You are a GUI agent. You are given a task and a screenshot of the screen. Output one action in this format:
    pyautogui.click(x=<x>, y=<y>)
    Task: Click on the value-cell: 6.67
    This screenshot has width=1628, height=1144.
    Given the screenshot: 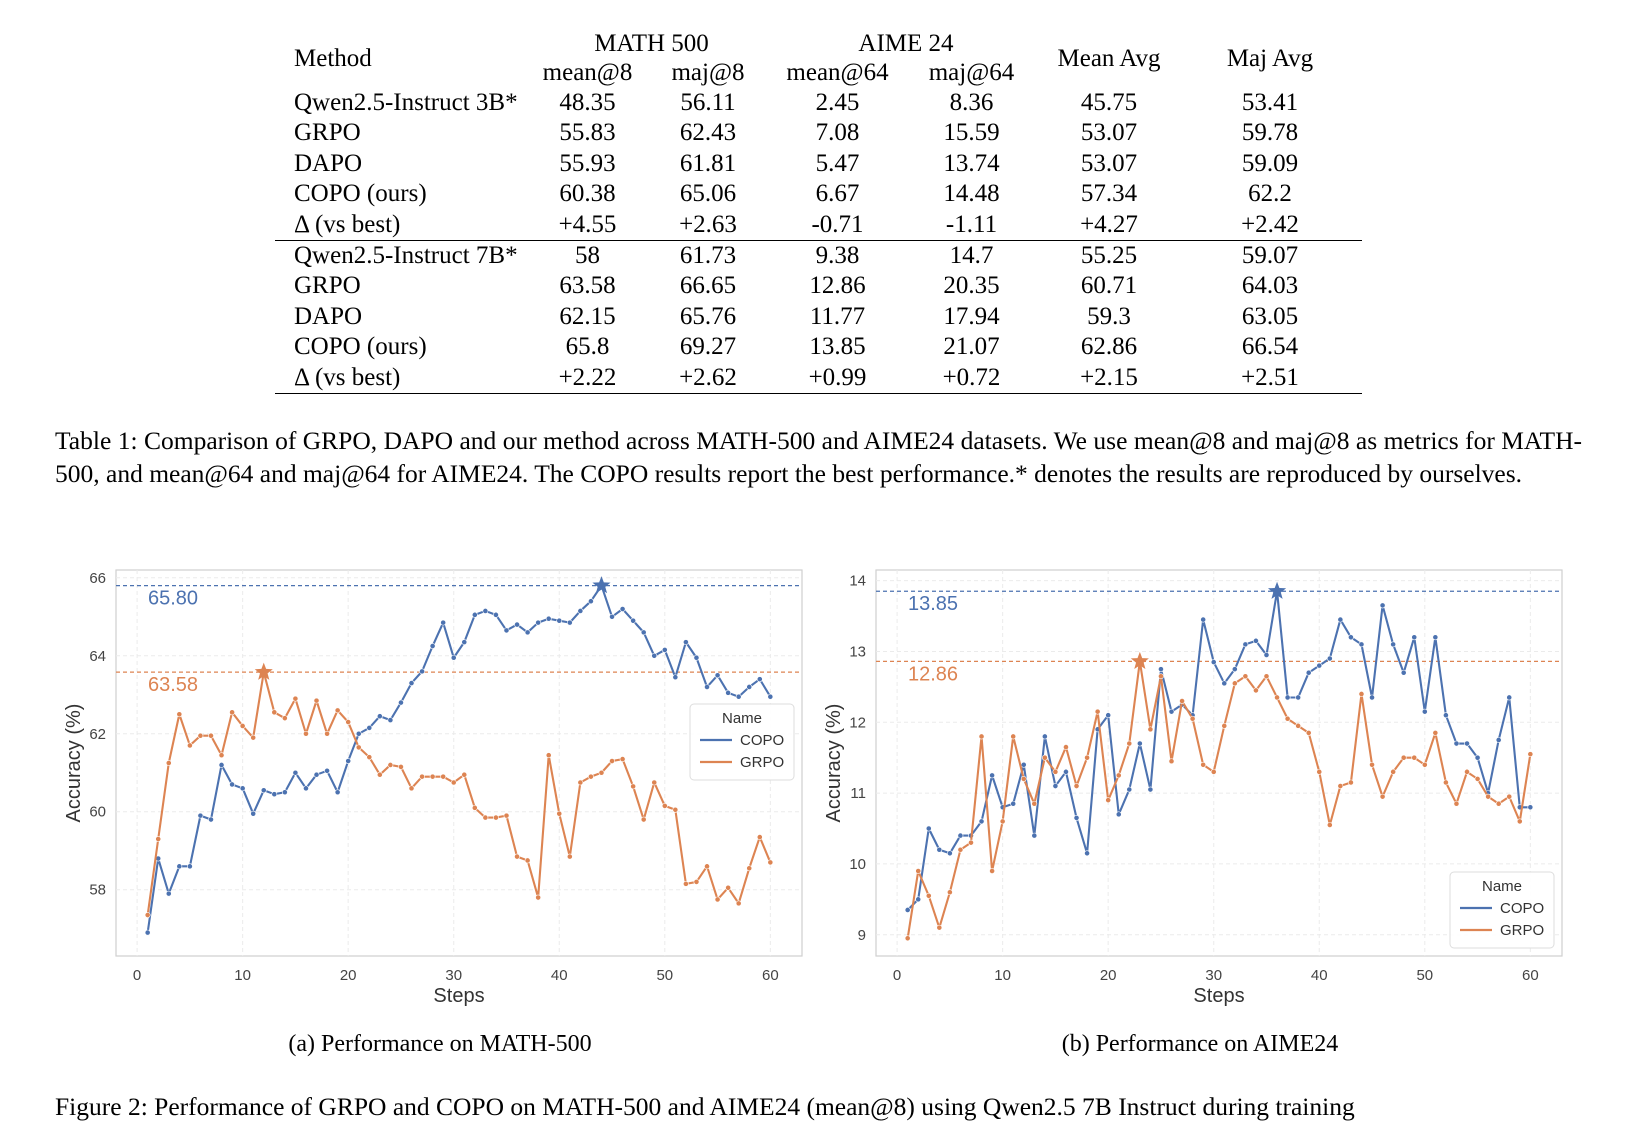 What is the action you would take?
    pyautogui.click(x=837, y=194)
    